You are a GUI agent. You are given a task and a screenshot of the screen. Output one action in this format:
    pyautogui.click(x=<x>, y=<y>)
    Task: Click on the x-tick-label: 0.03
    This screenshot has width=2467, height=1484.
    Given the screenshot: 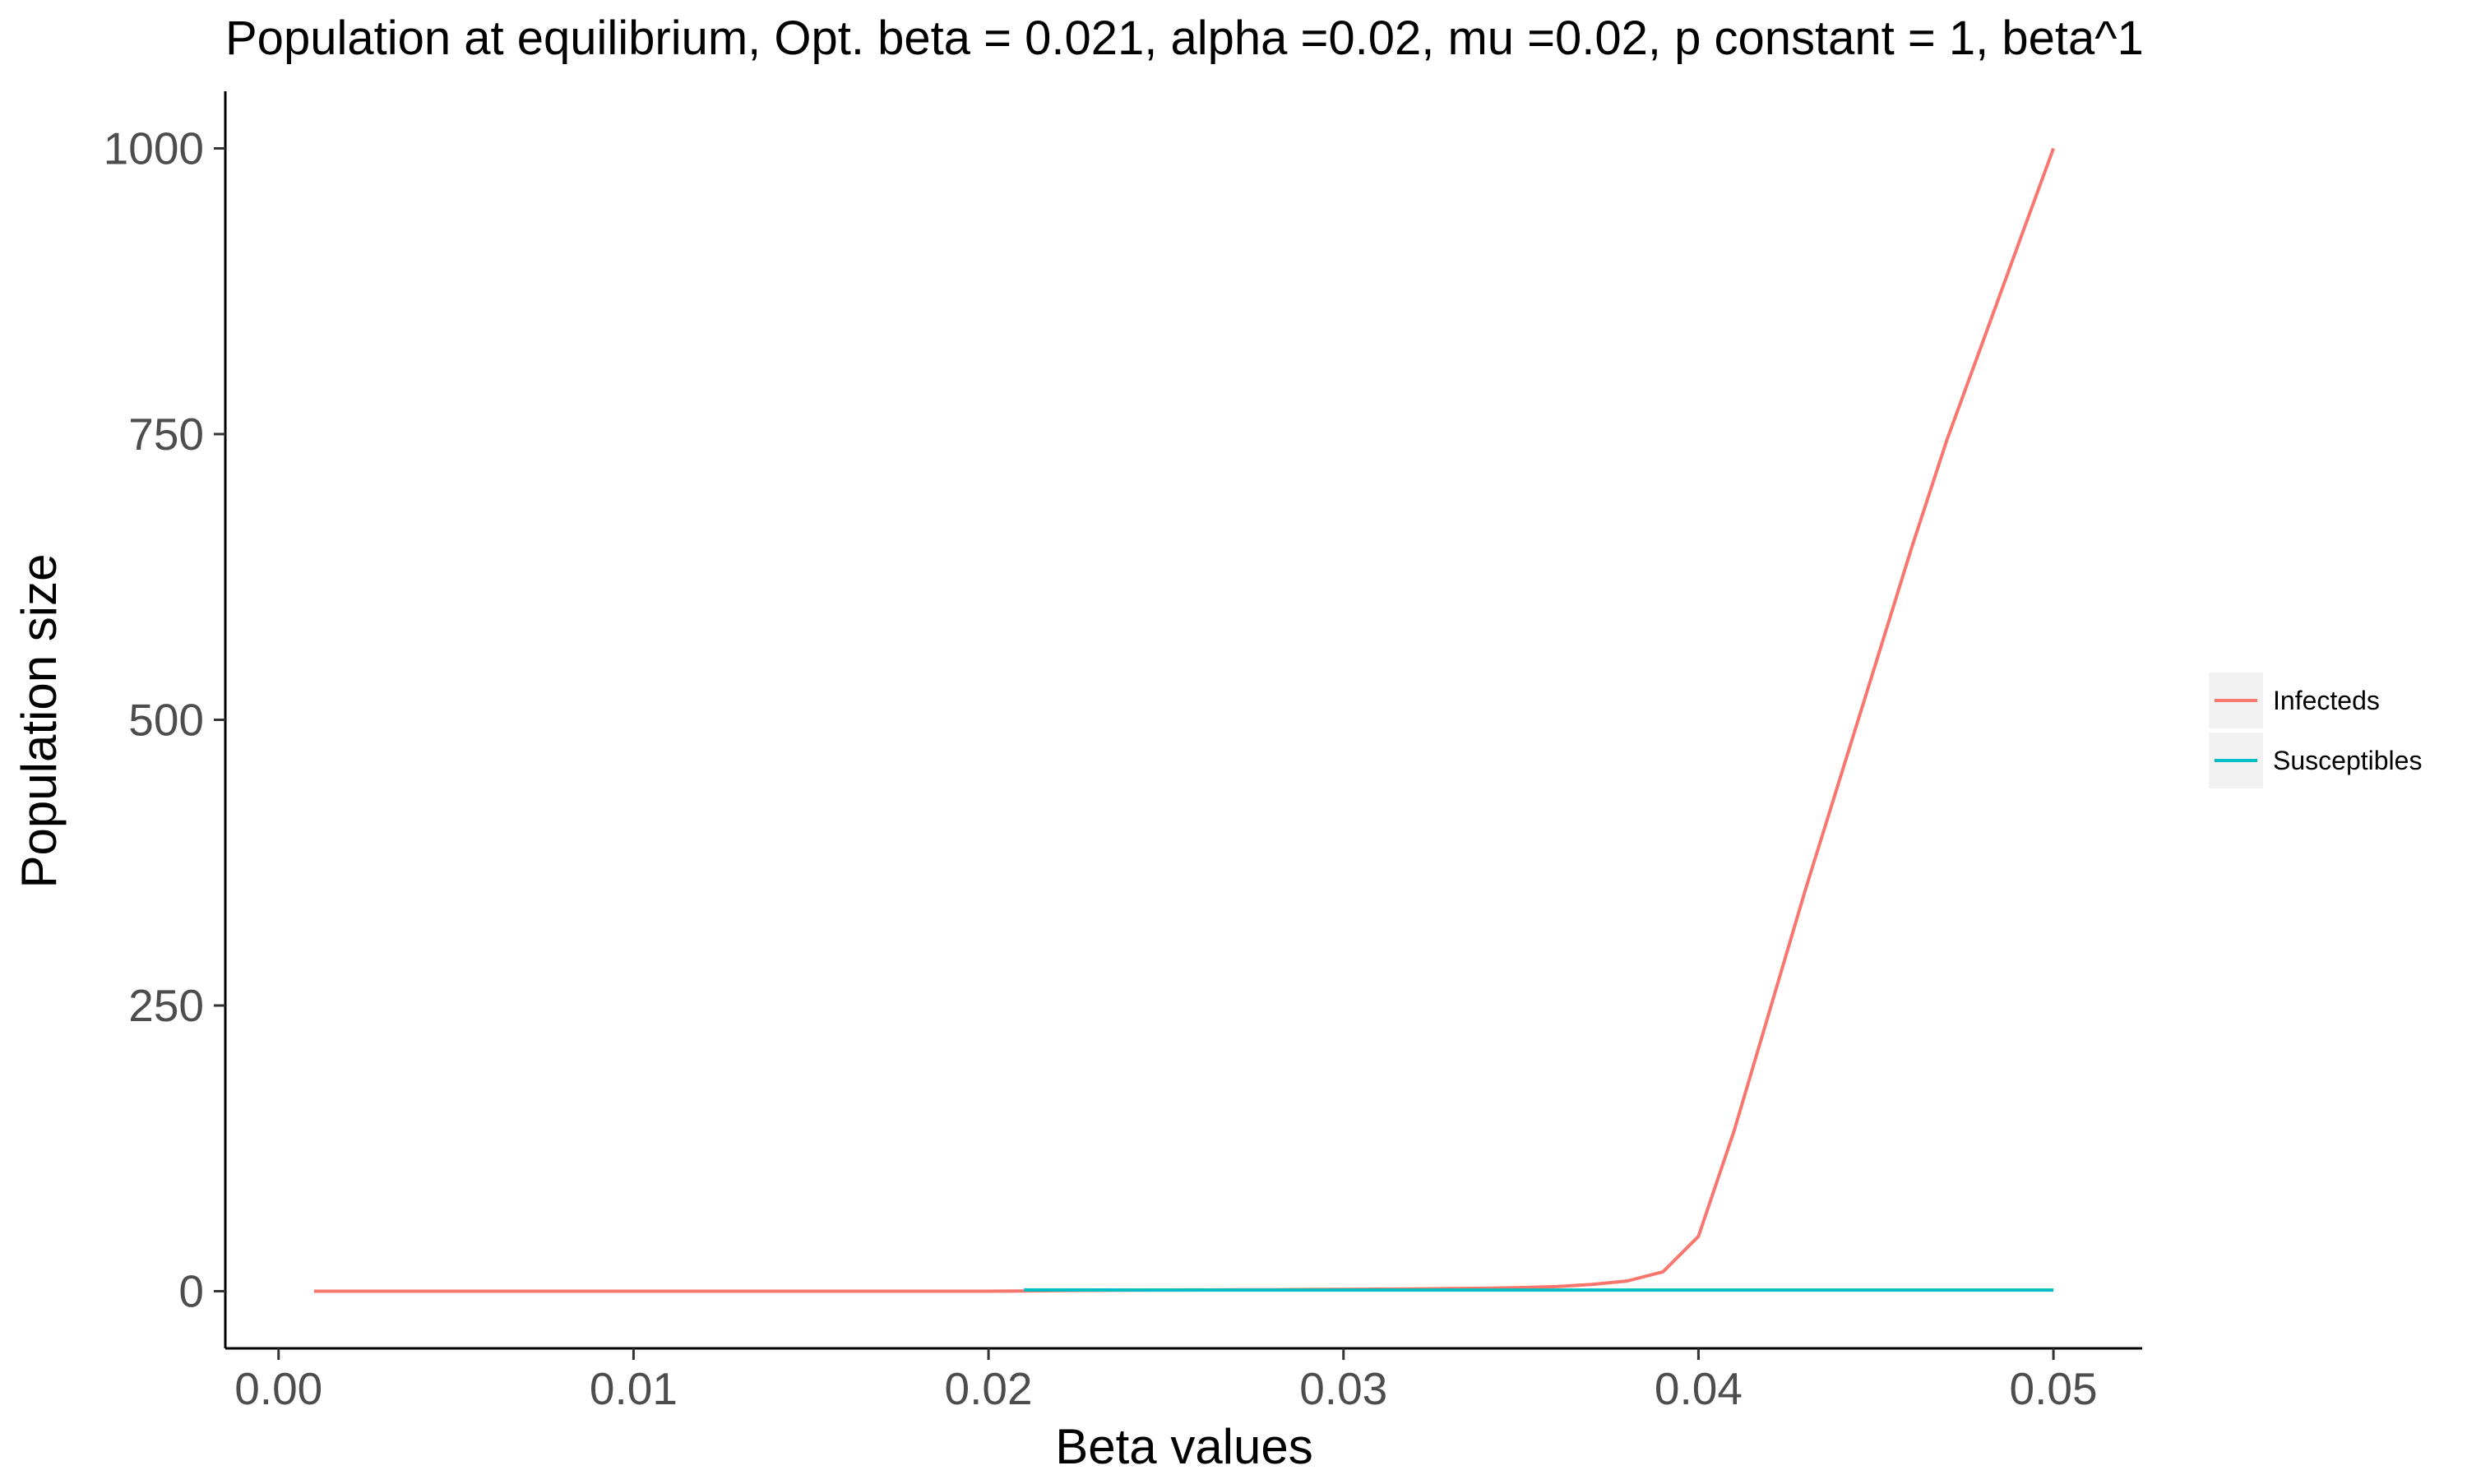 What is the action you would take?
    pyautogui.click(x=1343, y=1389)
    